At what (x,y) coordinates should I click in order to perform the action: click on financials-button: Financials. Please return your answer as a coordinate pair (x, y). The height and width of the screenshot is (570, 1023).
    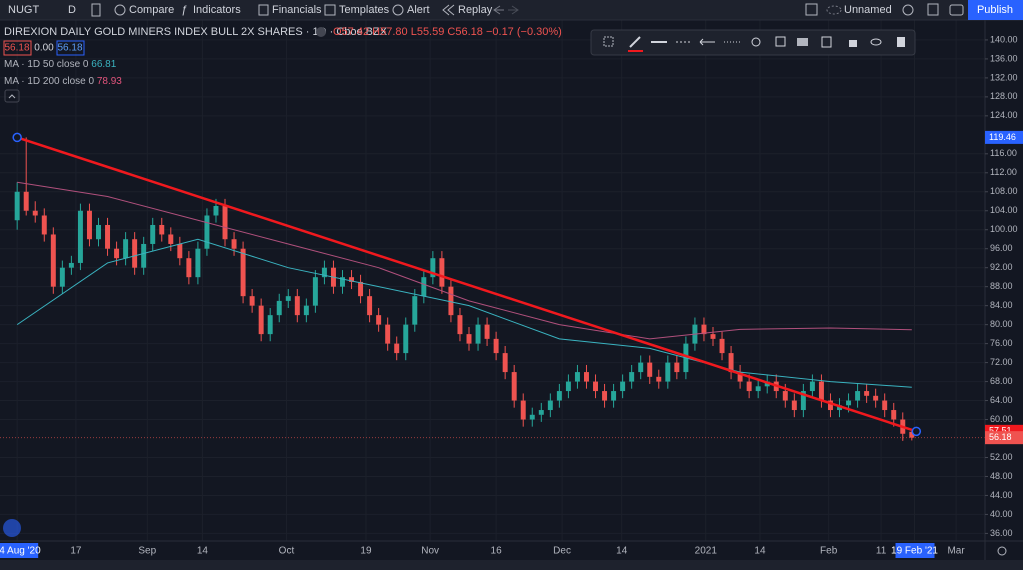
    Looking at the image, I should click on (297, 10).